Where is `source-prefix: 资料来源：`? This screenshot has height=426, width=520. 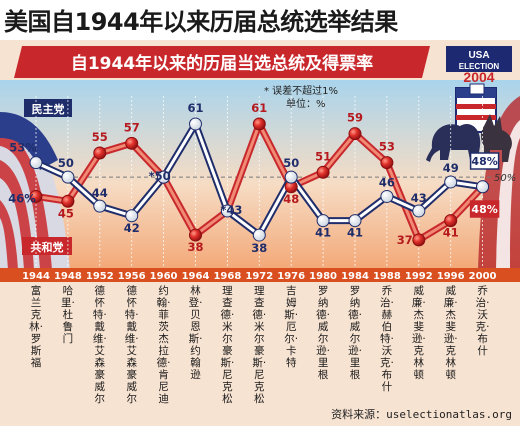 source-prefix: 资料来源： is located at coordinates (359, 414).